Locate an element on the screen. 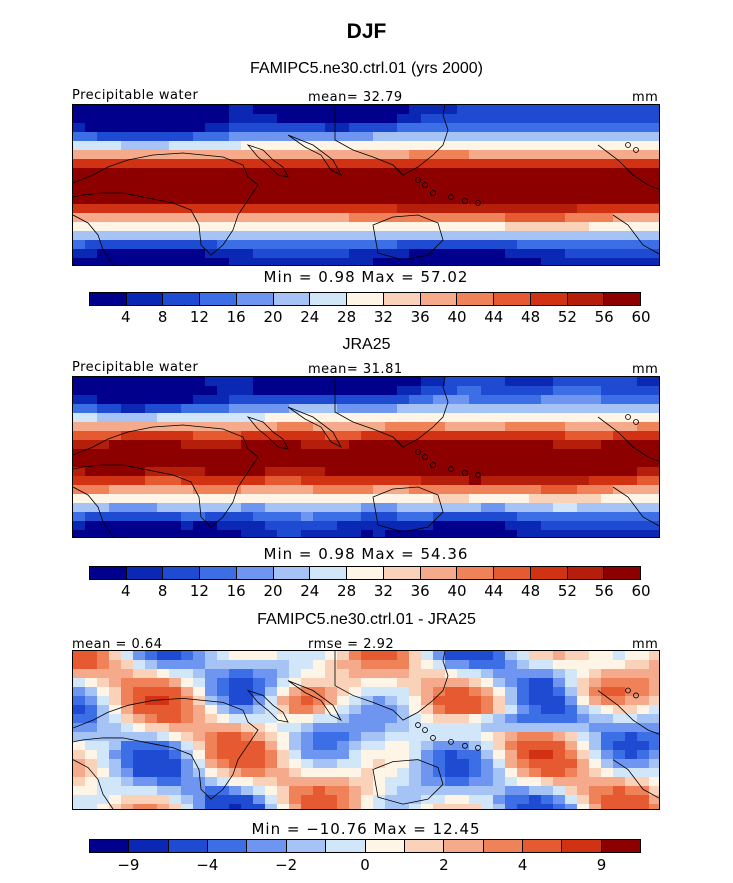 Image resolution: width=733 pixels, height=883 pixels. panel-2-colorbar is located at coordinates (365, 573).